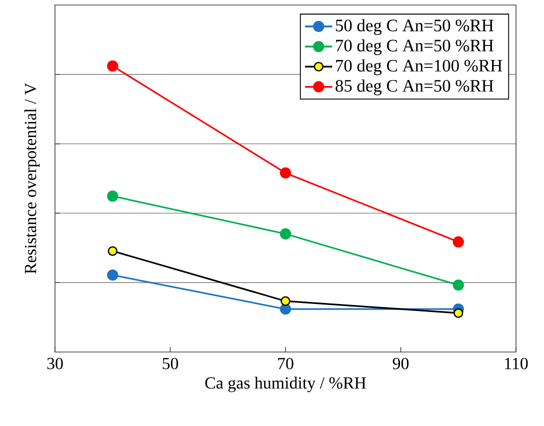  I want to click on legend-label: 85 deg C An=50 %RH, so click(415, 87).